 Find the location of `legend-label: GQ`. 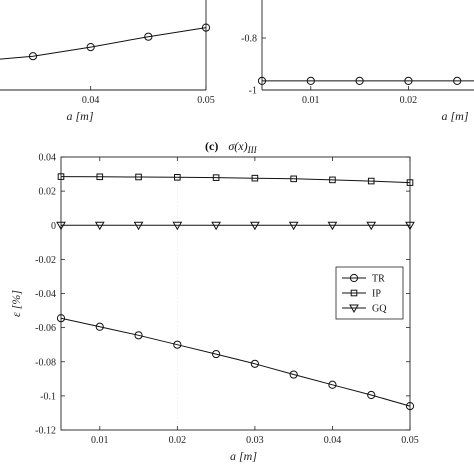

legend-label: GQ is located at coordinates (379, 309).